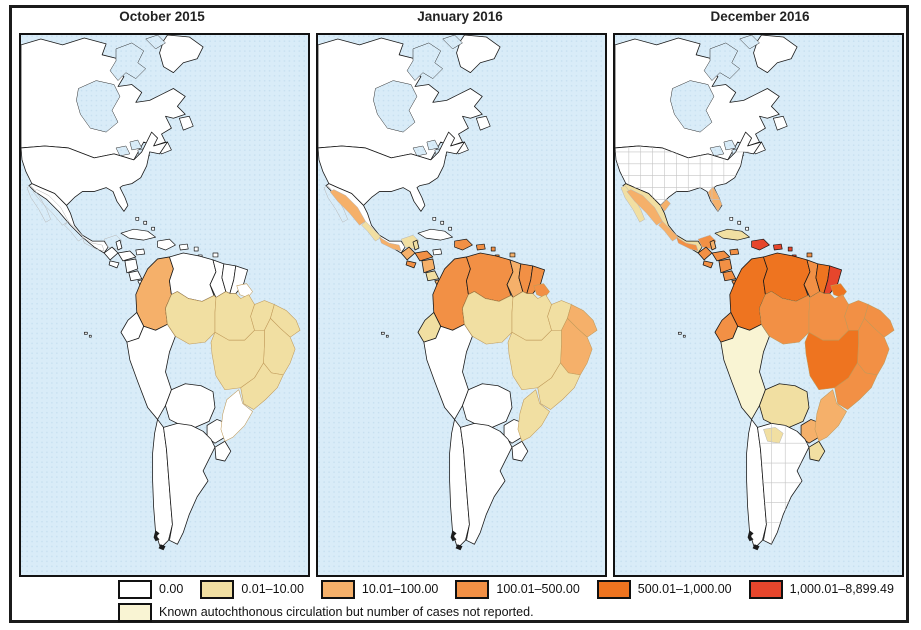 Image resolution: width=921 pixels, height=630 pixels. Describe the element at coordinates (400, 589) in the screenshot. I see `legend-label-2: 10.01–100.00` at that location.